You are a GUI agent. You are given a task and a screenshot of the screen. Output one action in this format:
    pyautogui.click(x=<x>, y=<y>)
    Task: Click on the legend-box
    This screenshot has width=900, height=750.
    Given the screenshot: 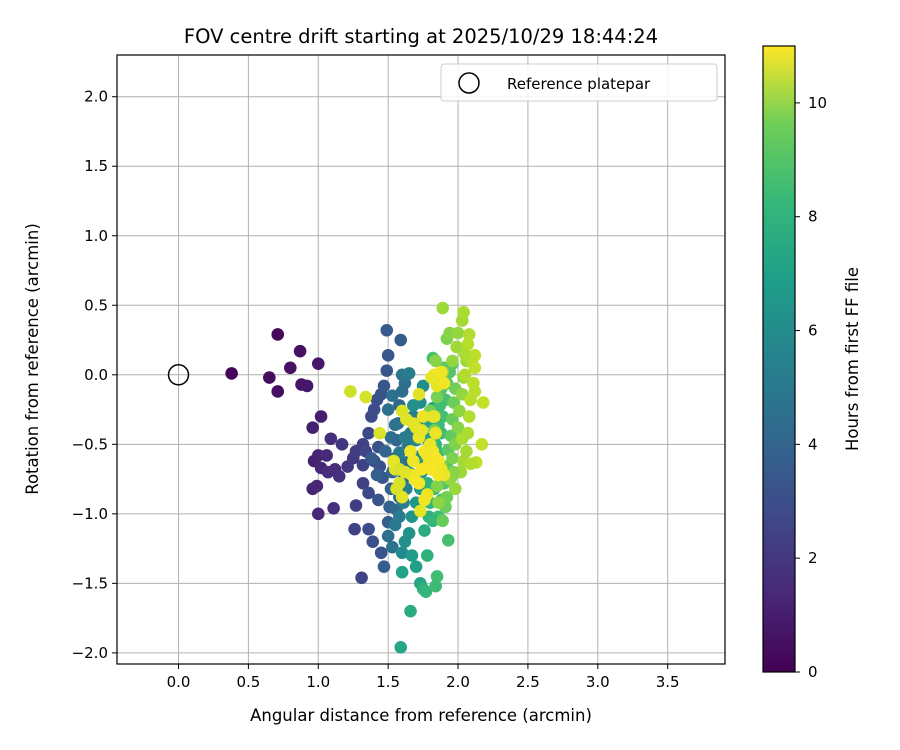 What is the action you would take?
    pyautogui.click(x=579, y=82)
    